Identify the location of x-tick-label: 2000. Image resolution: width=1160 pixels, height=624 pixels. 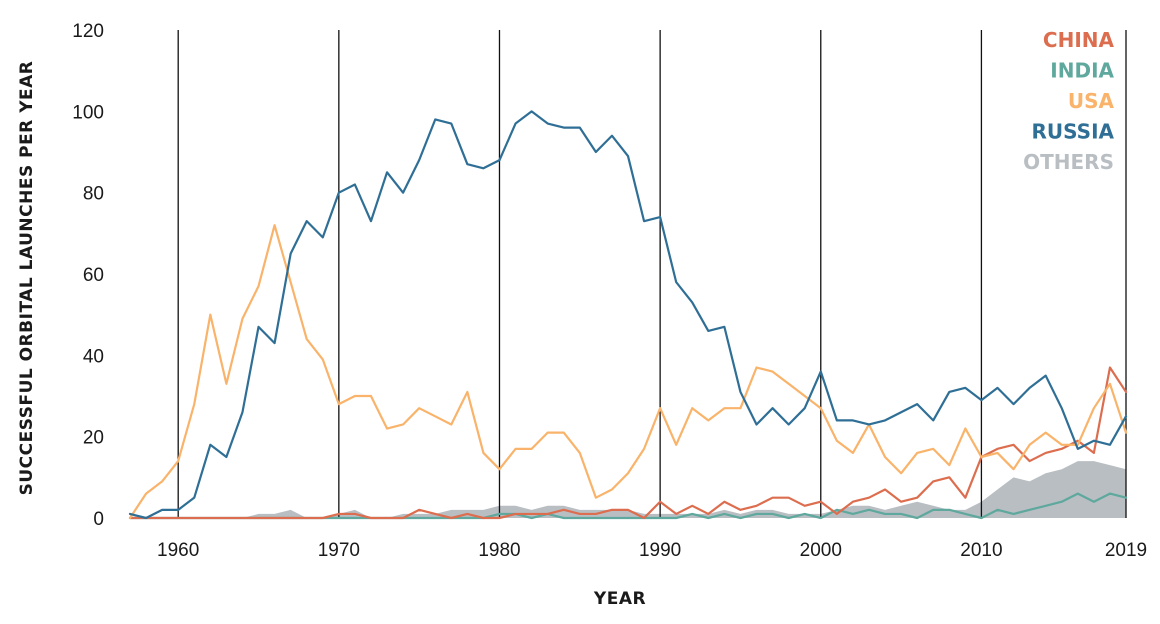
(821, 550).